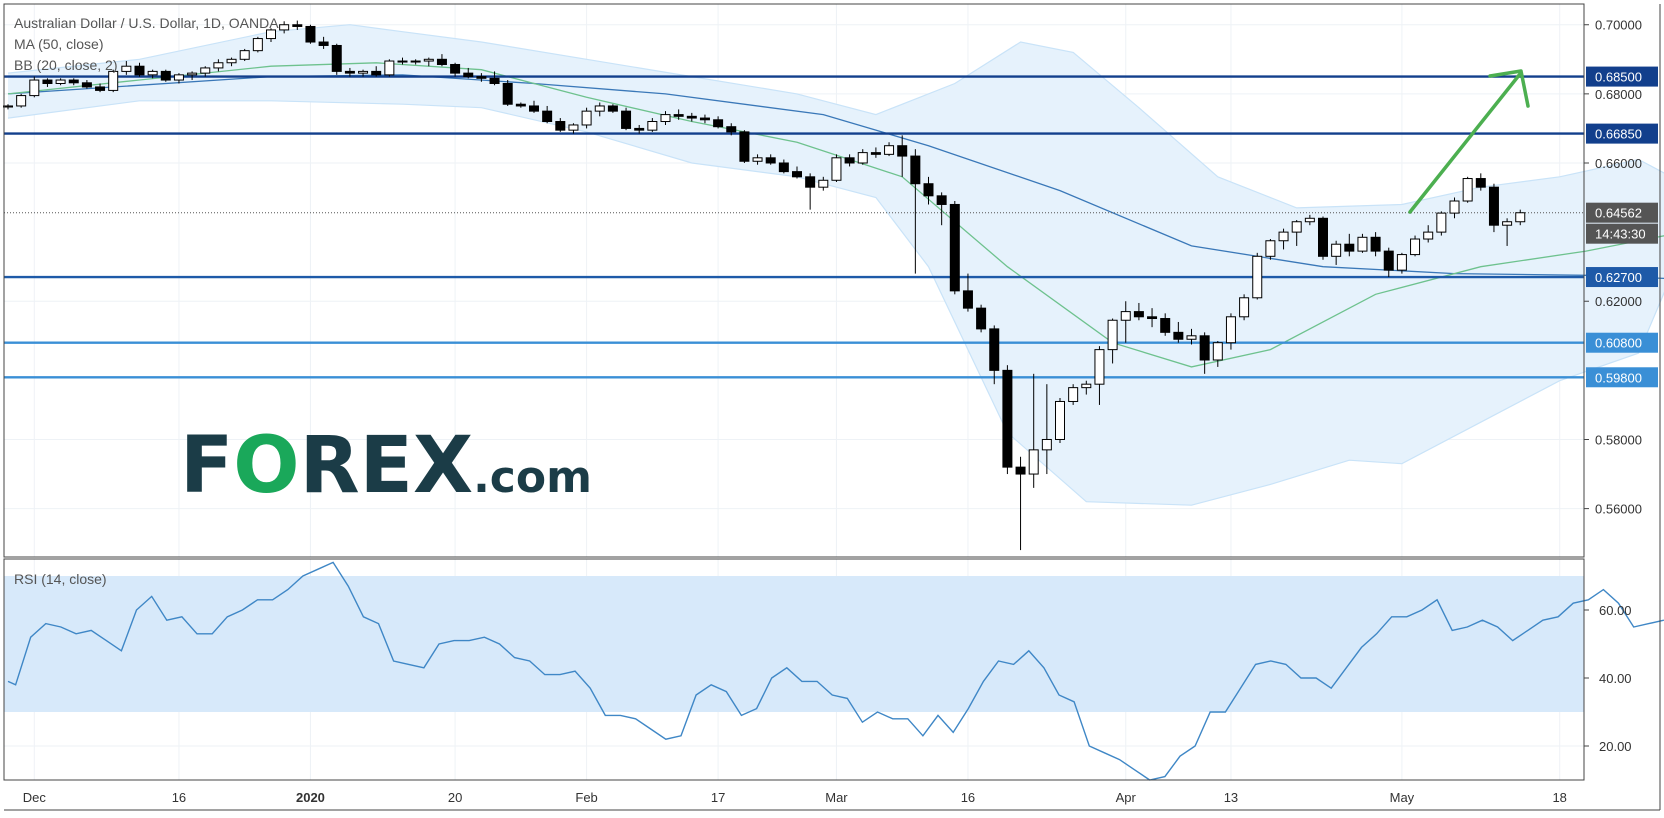 The height and width of the screenshot is (818, 1664). Describe the element at coordinates (455, 797) in the screenshot. I see `time-tick-label: 20` at that location.